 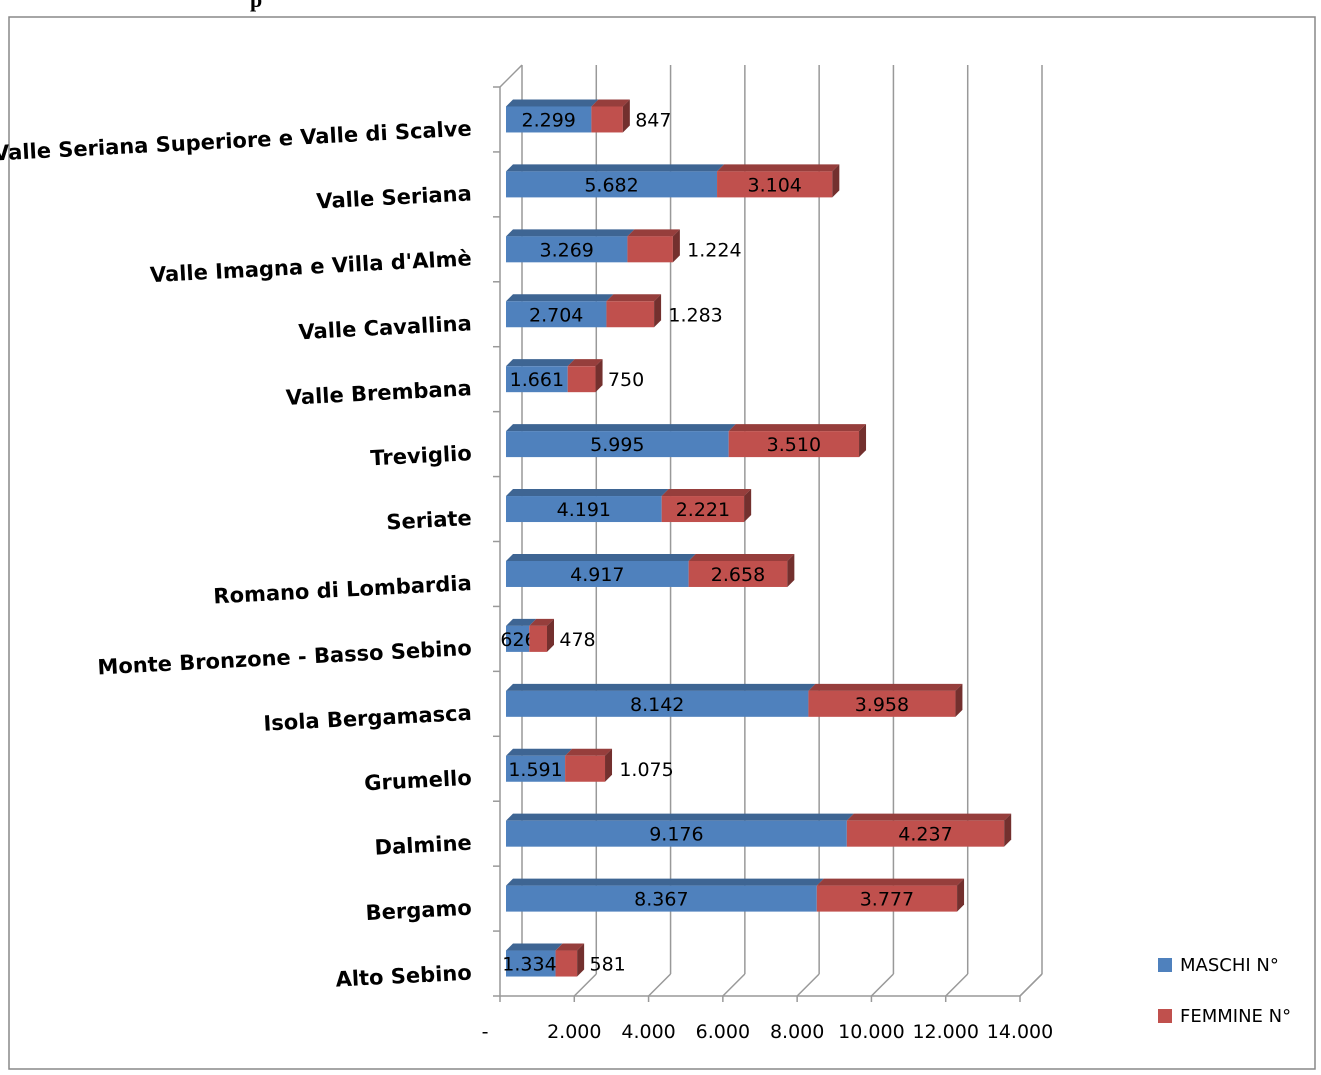 I want to click on x-tick-labels: - 2.000 4.000 6.000 8.000 10.000 12.000 14.000, so click(x=768, y=1032).